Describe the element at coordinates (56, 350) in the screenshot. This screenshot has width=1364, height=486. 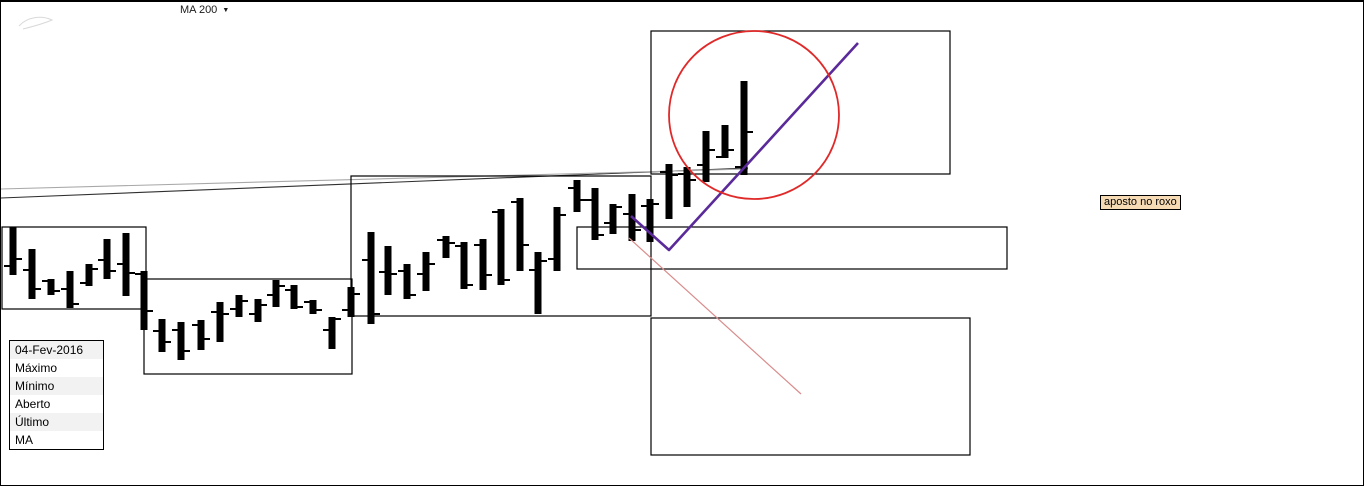
I see `tooltip-row: 04-Fev-2016` at that location.